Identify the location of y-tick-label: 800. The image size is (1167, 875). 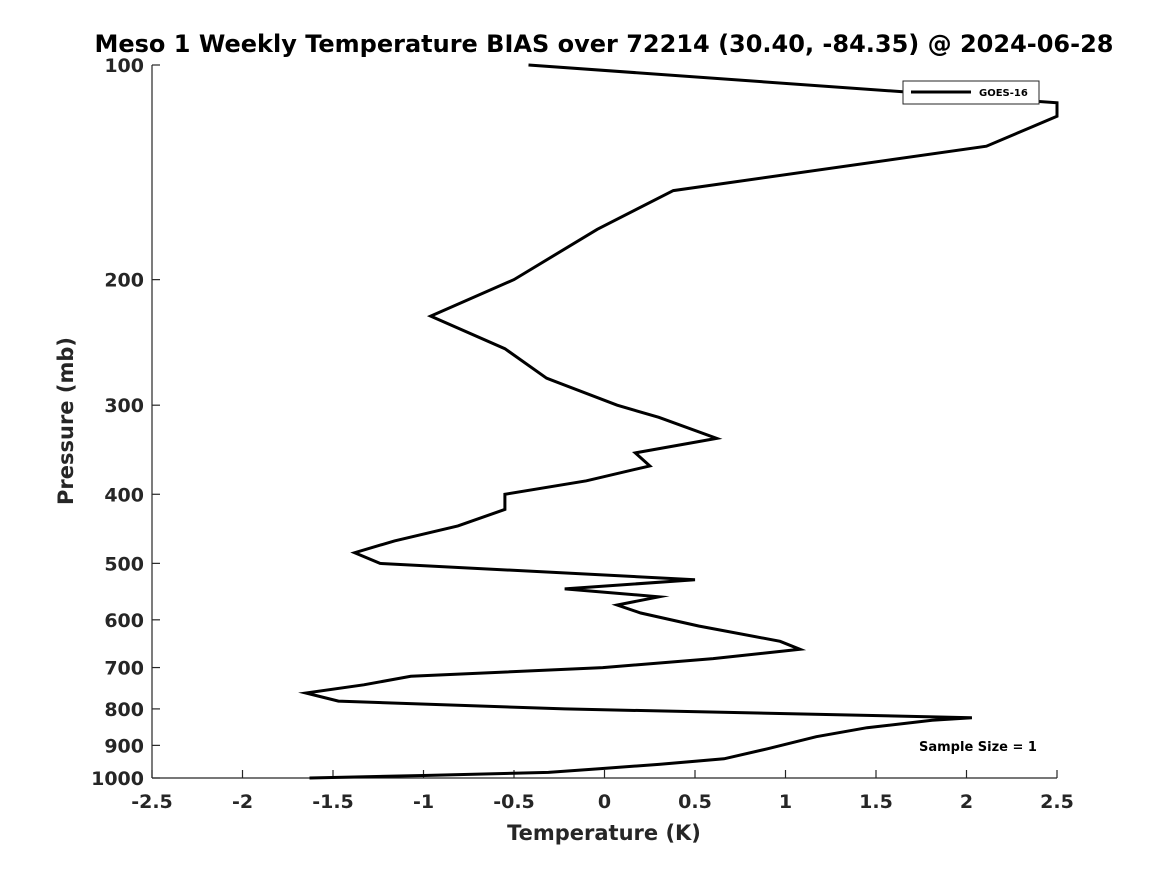
(124, 710).